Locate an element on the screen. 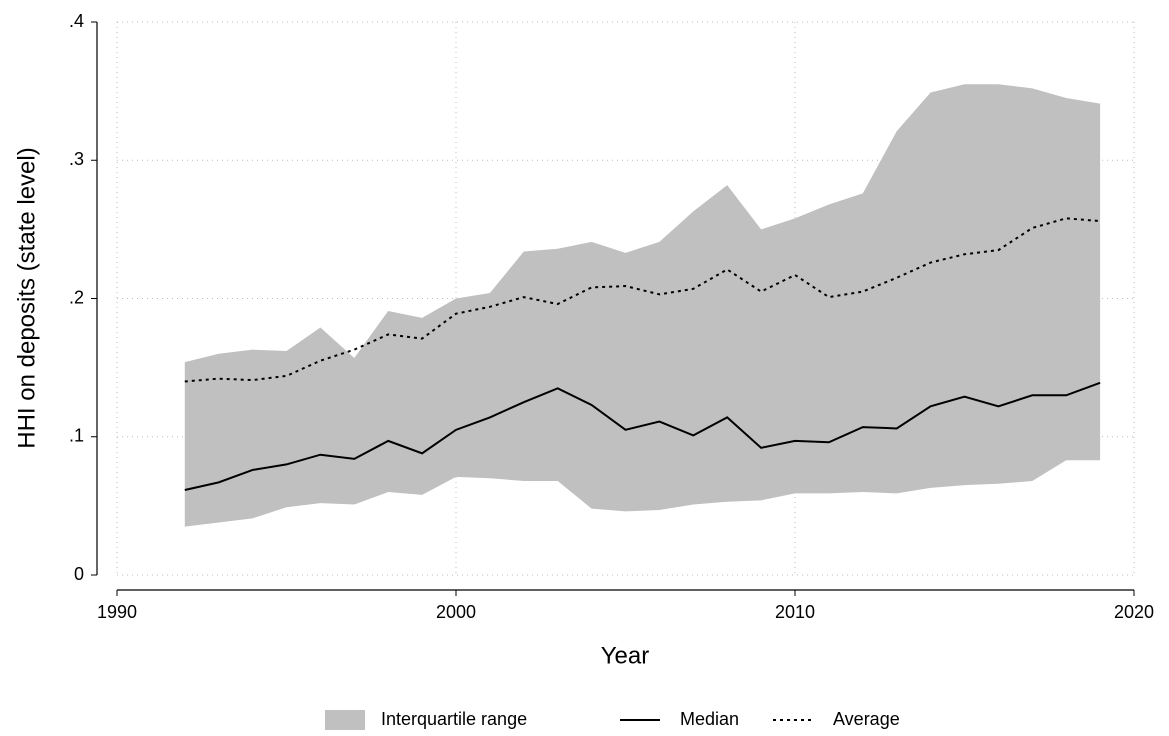  legend-label: Interquartile range is located at coordinates (454, 719).